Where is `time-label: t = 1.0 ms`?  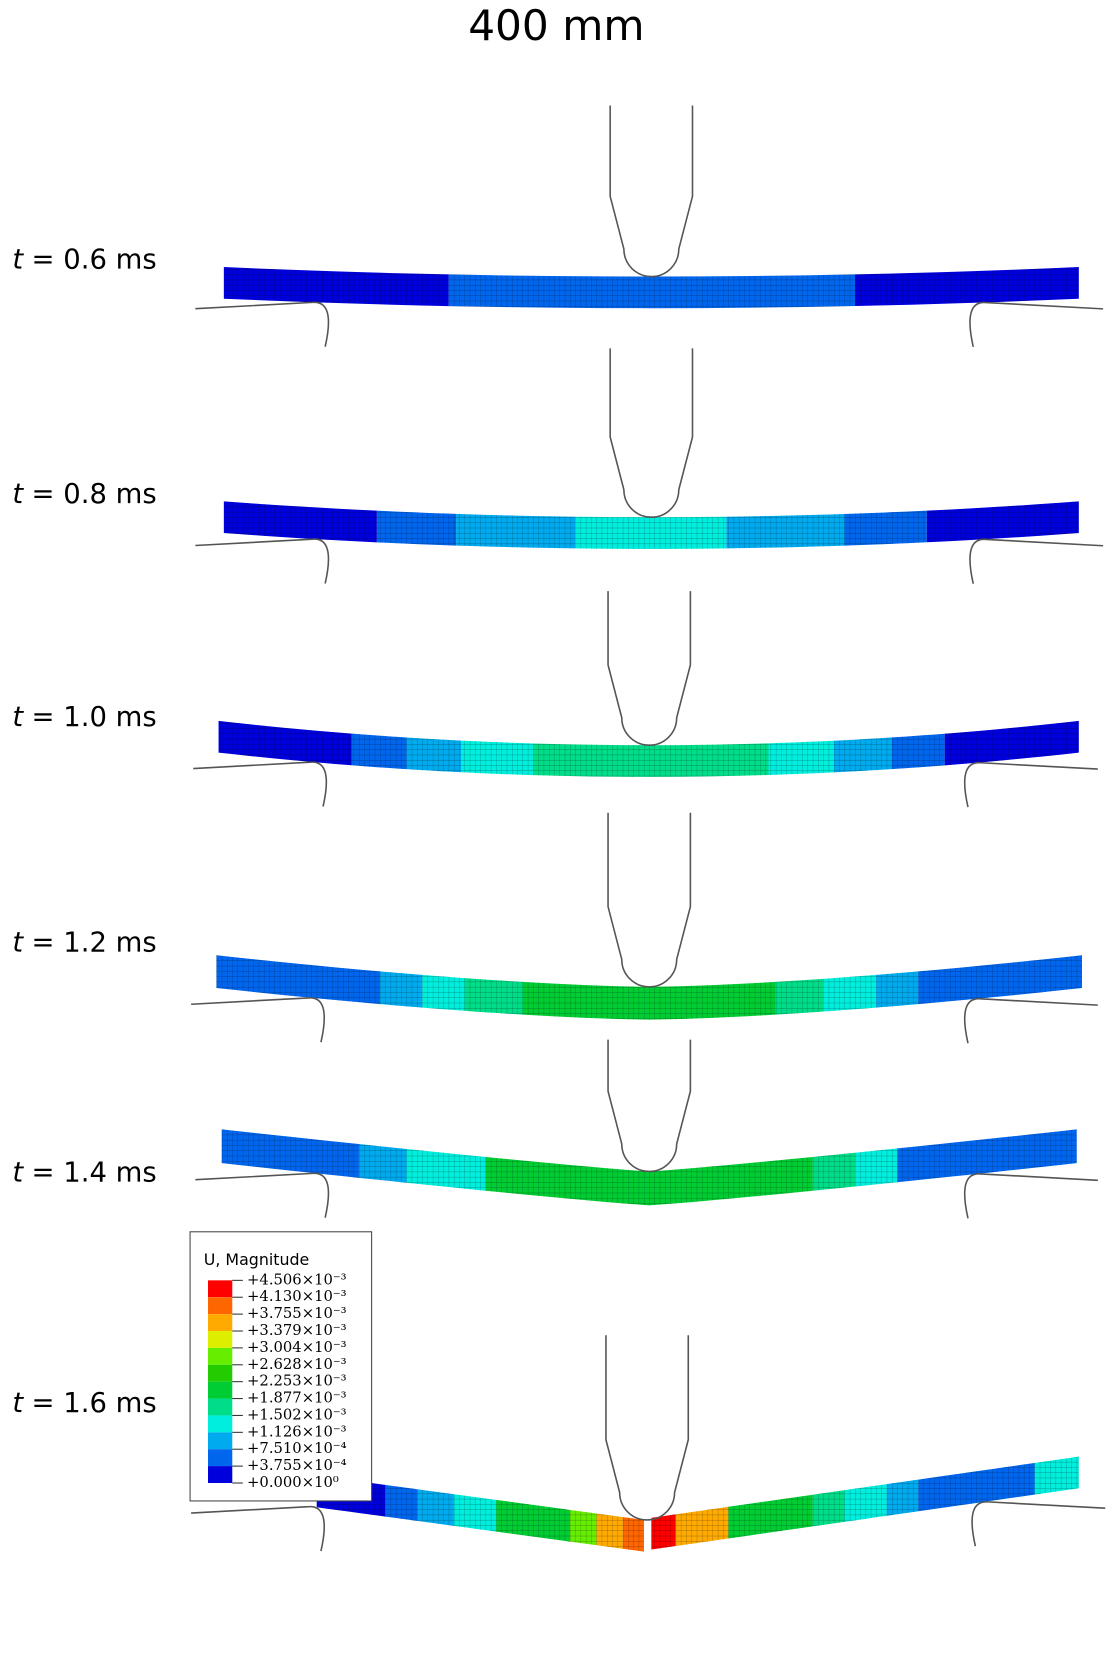 time-label: t = 1.0 ms is located at coordinates (84, 716).